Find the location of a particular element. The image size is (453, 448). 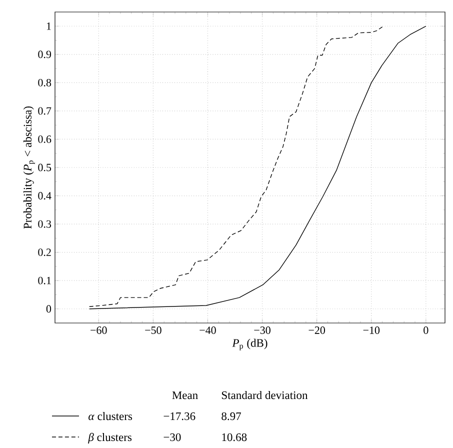

y-tick-label: 0.9 is located at coordinates (45, 54).